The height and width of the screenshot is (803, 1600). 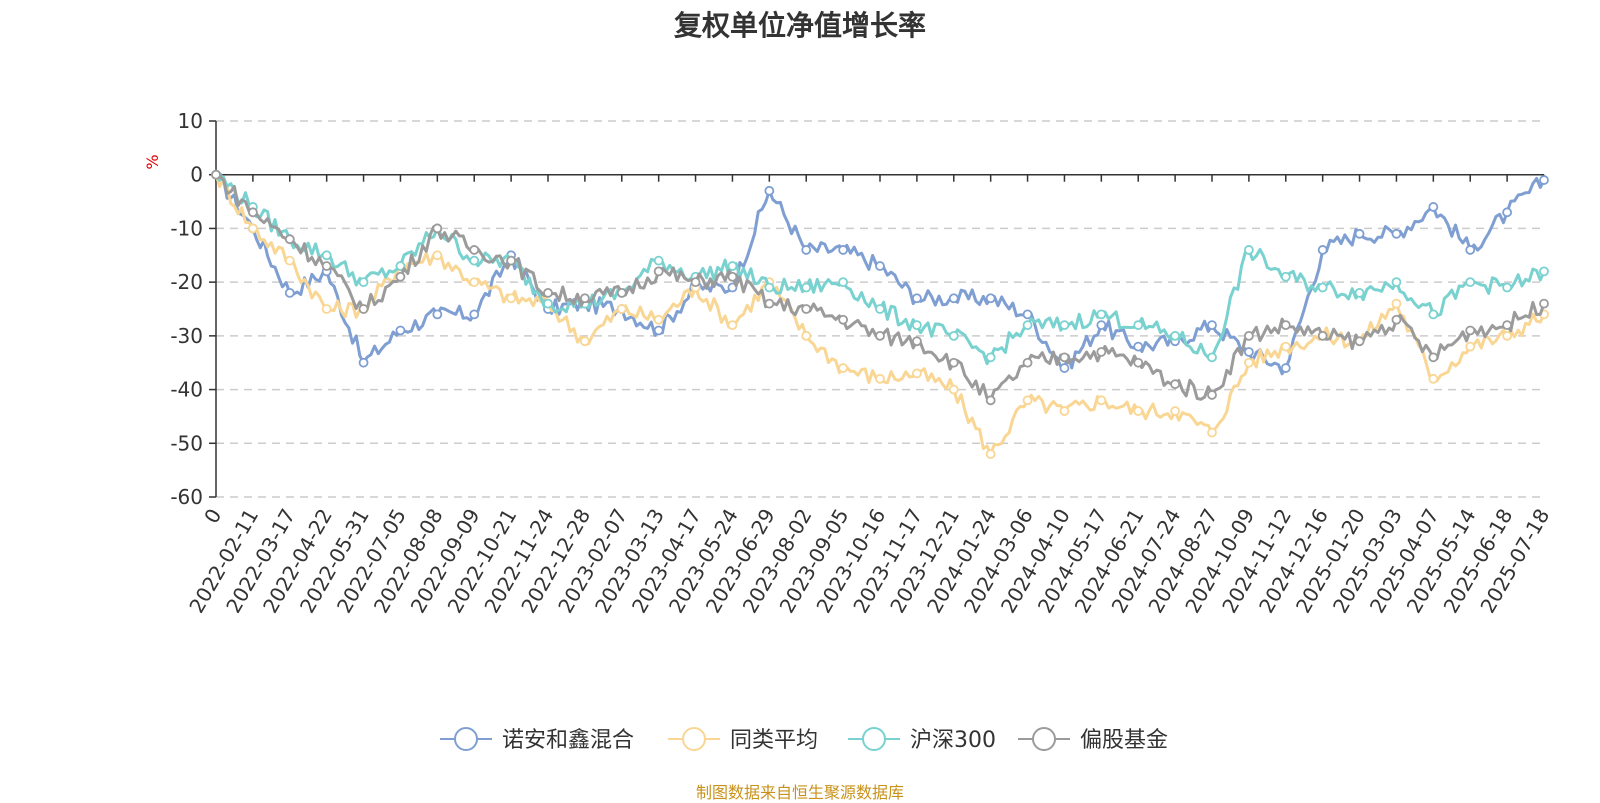 What do you see at coordinates (922, 740) in the screenshot?
I see `legend-item-2: 沪深300` at bounding box center [922, 740].